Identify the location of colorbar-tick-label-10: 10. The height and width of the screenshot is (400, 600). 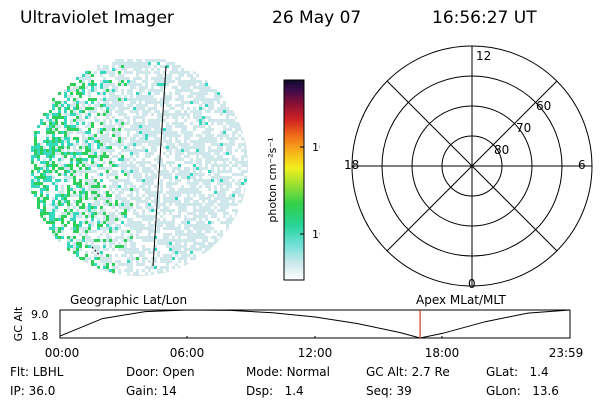
(316, 234).